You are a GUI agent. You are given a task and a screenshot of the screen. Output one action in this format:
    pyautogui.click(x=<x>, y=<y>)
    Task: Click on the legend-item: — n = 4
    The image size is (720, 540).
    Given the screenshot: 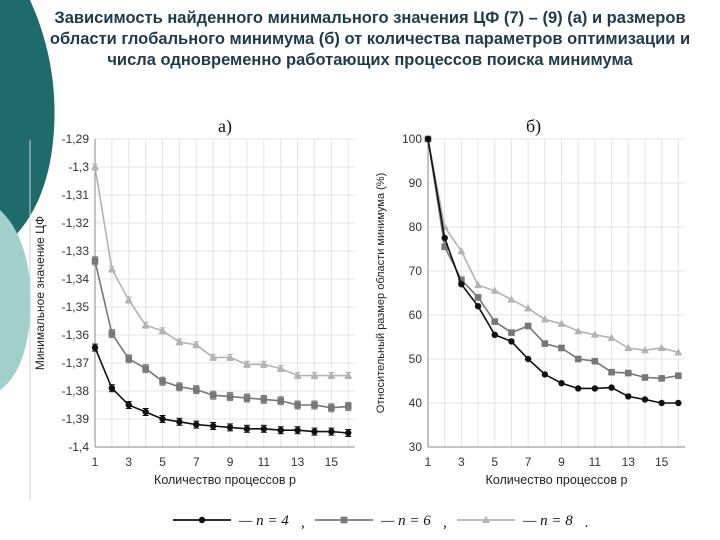 What is the action you would take?
    pyautogui.click(x=231, y=521)
    